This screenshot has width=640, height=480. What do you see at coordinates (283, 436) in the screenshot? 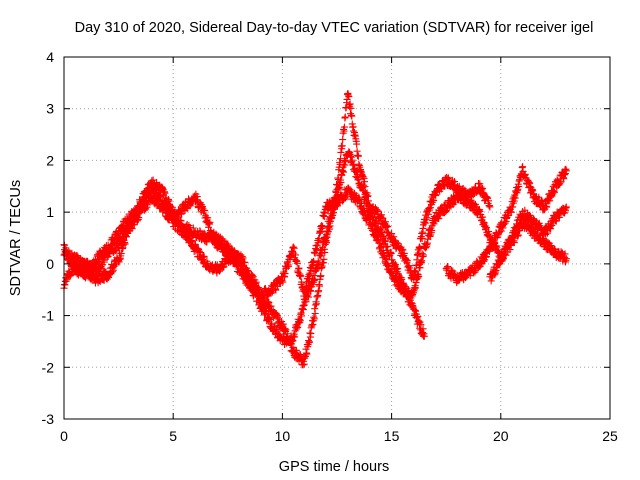
I see `x-tick-label: 10` at bounding box center [283, 436].